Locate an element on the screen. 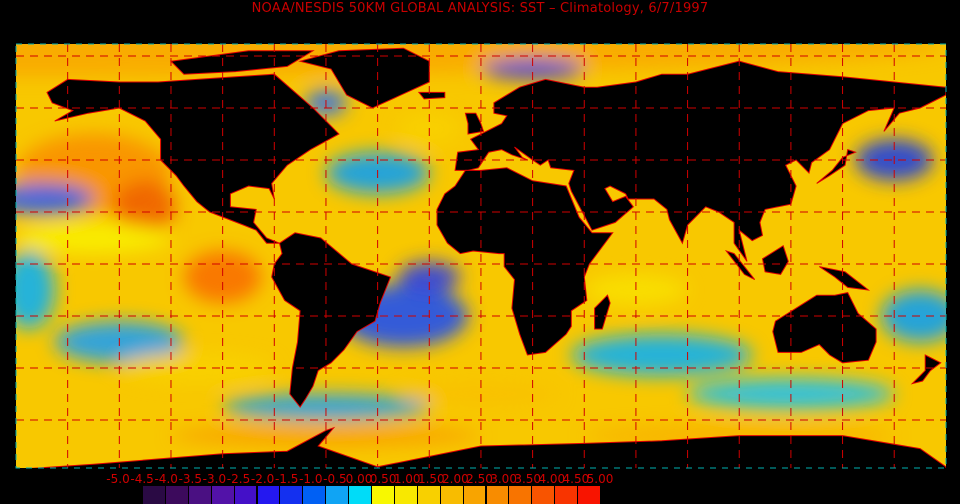 This screenshot has width=960, height=504. colorbar-label: 0.50 is located at coordinates (383, 479).